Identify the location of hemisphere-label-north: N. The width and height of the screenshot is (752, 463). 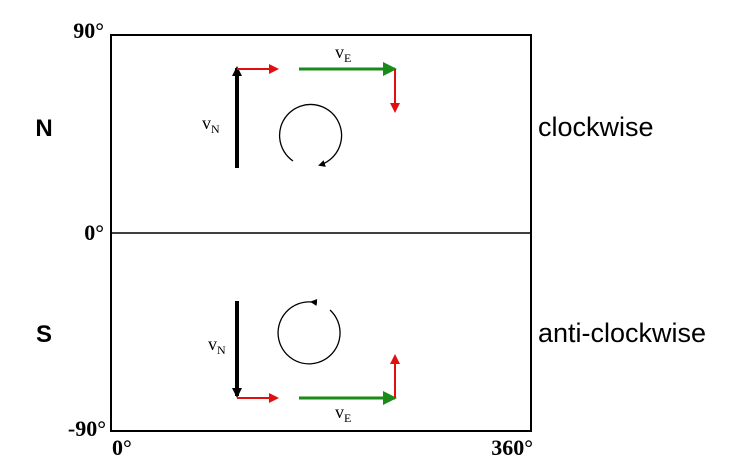
(43, 128).